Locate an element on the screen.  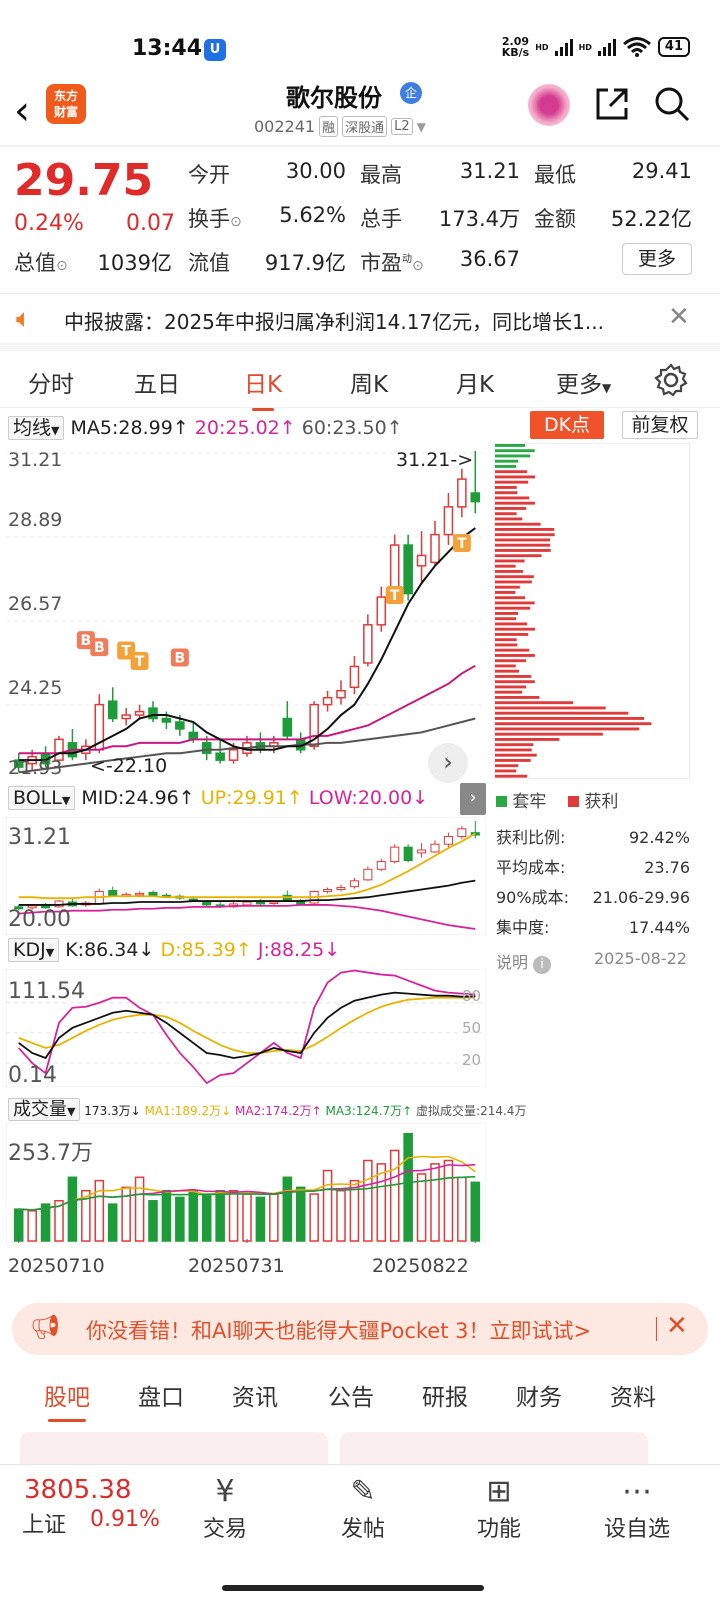
signal-label: T is located at coordinates (140, 662).